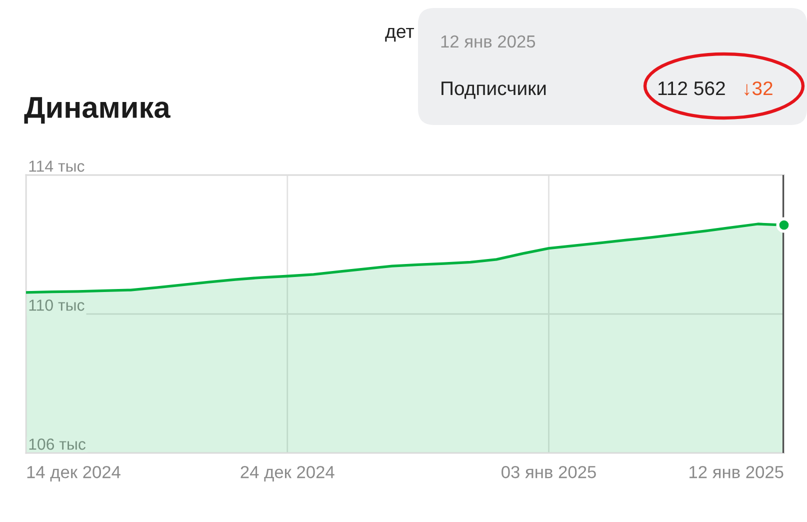 Image resolution: width=807 pixels, height=522 pixels. I want to click on text: ↓32, so click(758, 88).